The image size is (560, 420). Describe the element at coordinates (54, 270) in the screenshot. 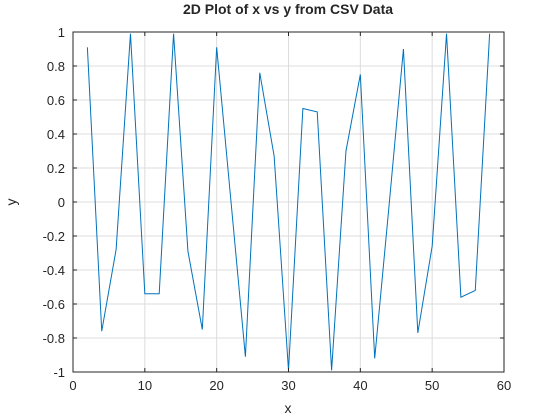

I see `y-tick-label: -0.4` at that location.